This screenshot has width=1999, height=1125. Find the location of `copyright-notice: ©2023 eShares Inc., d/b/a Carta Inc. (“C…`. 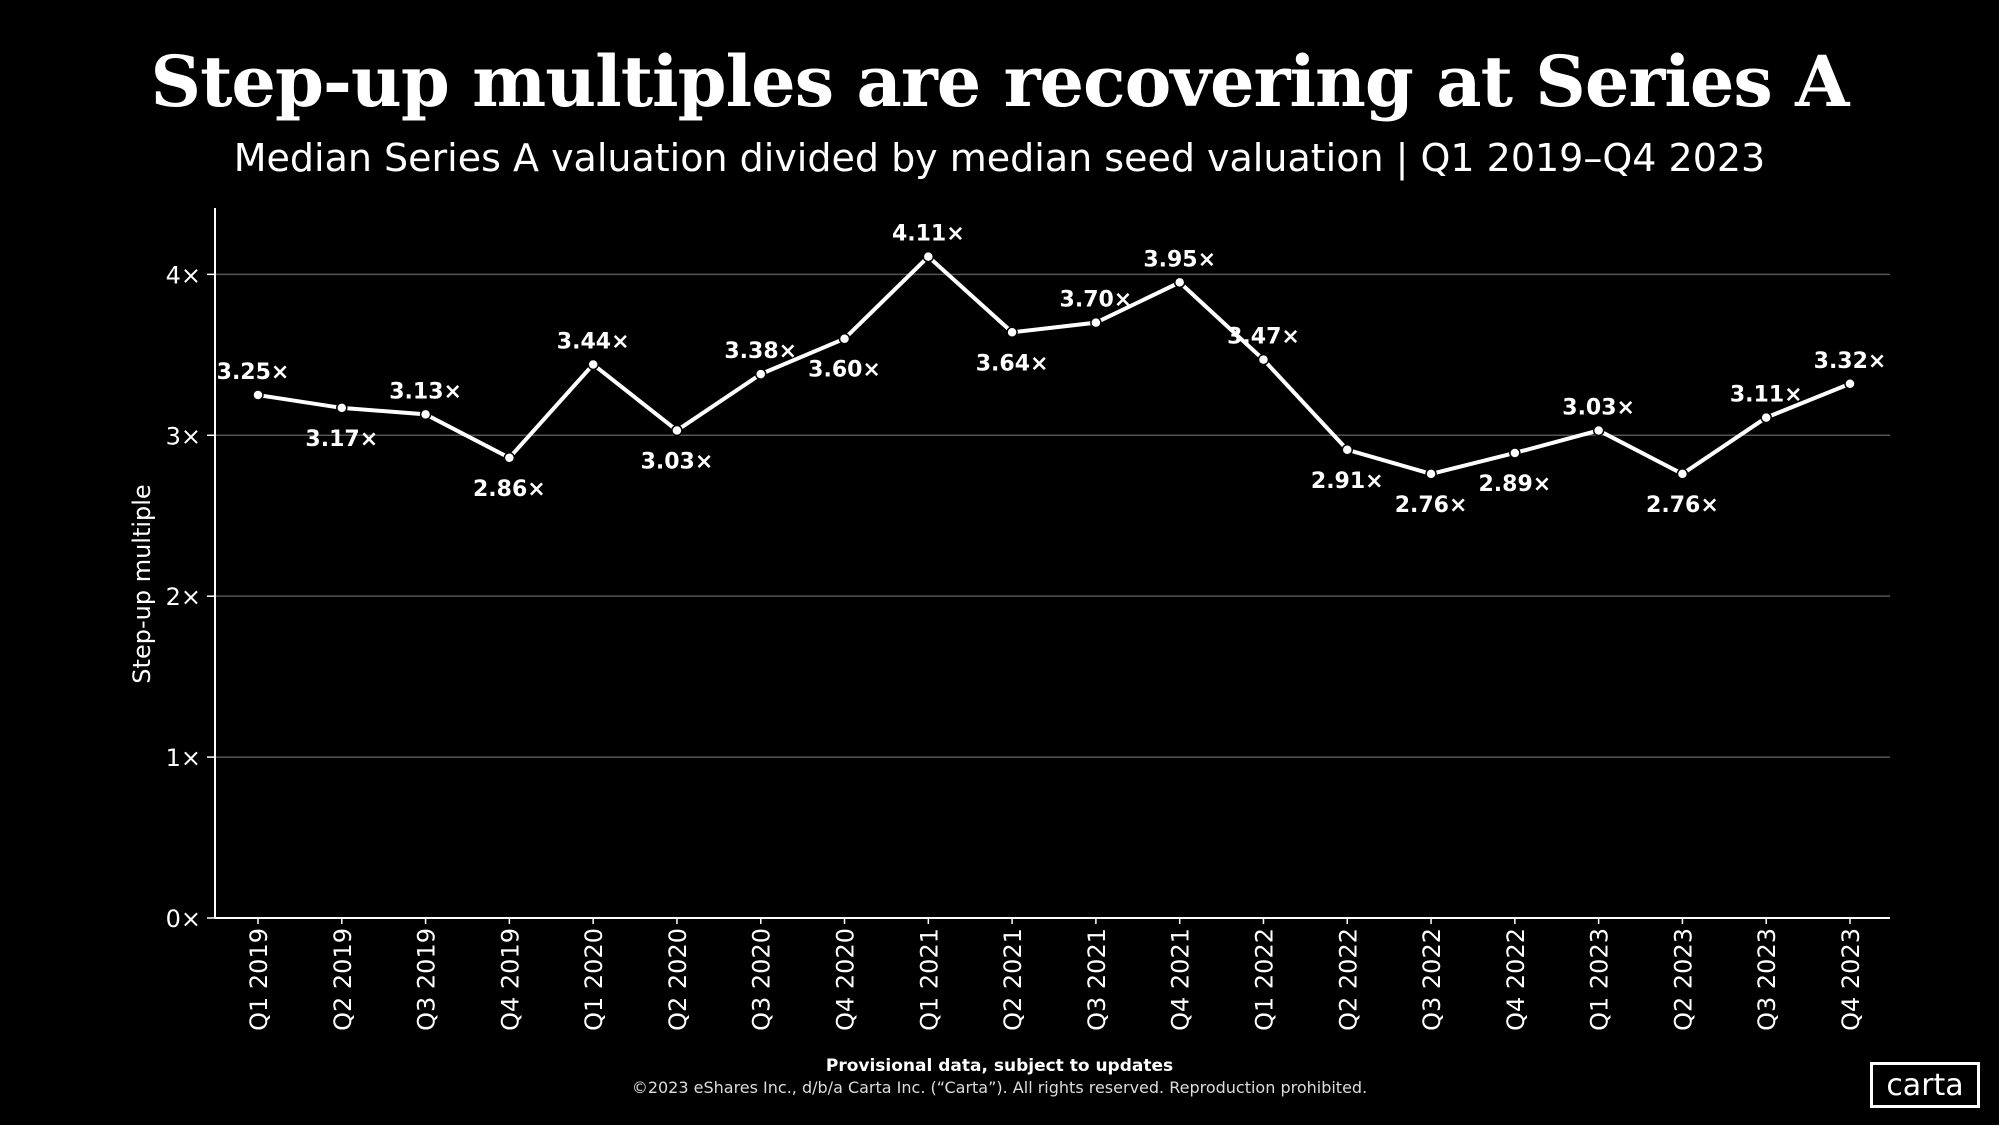

copyright-notice: ©2023 eShares Inc., d/b/a Carta Inc. (“C… is located at coordinates (999, 1087).